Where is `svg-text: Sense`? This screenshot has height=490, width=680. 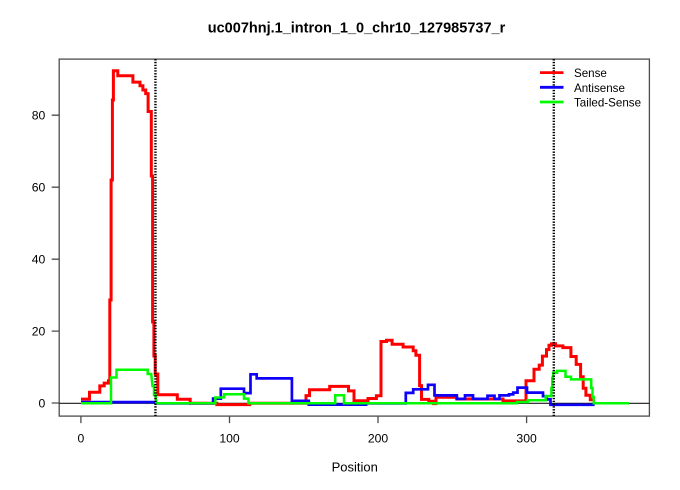
svg-text: Sense is located at coordinates (590, 73).